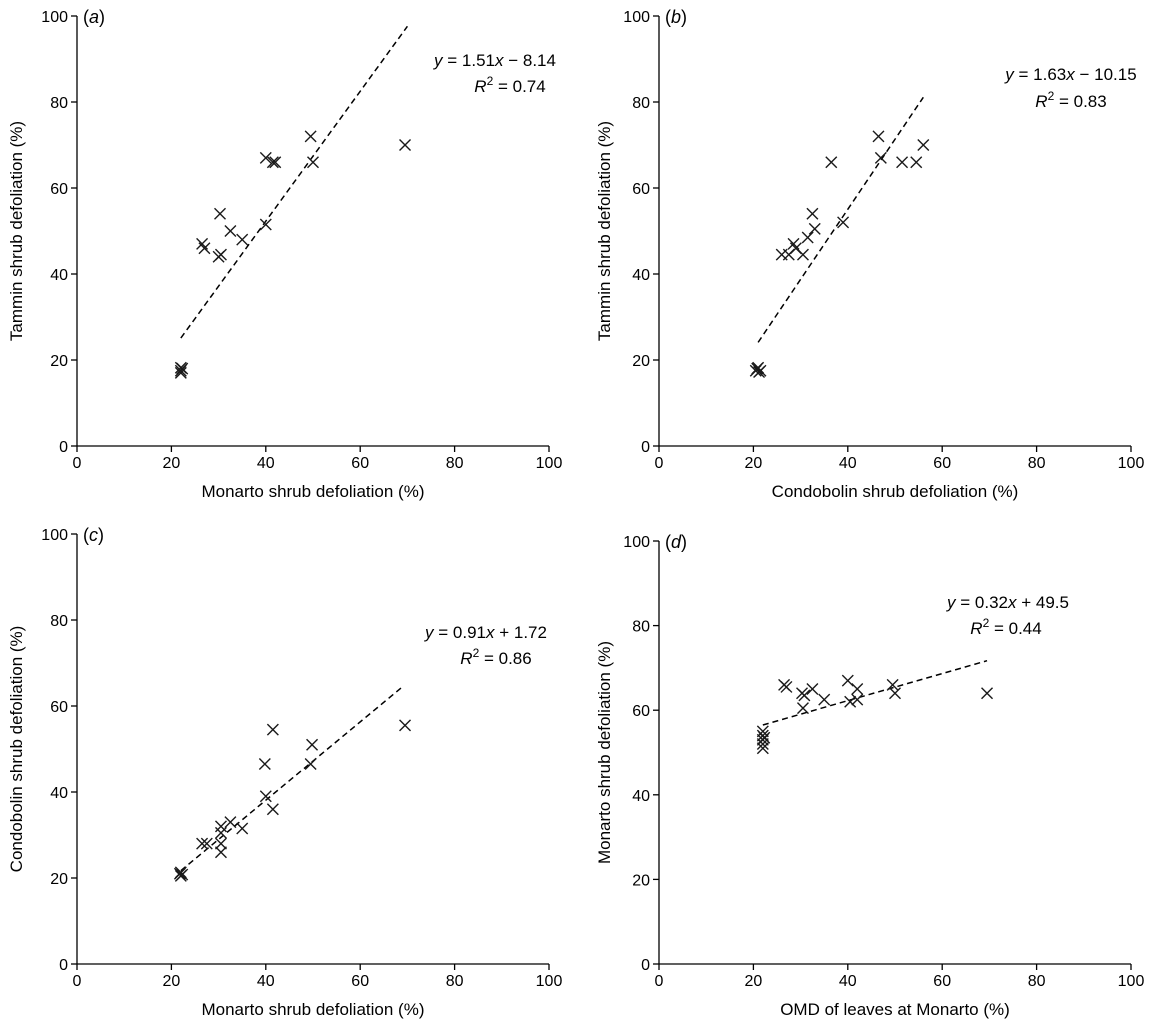 This screenshot has height=1026, width=1157. What do you see at coordinates (604, 752) in the screenshot?
I see `y-axis-label: Monarto shrub defoliation (%)` at bounding box center [604, 752].